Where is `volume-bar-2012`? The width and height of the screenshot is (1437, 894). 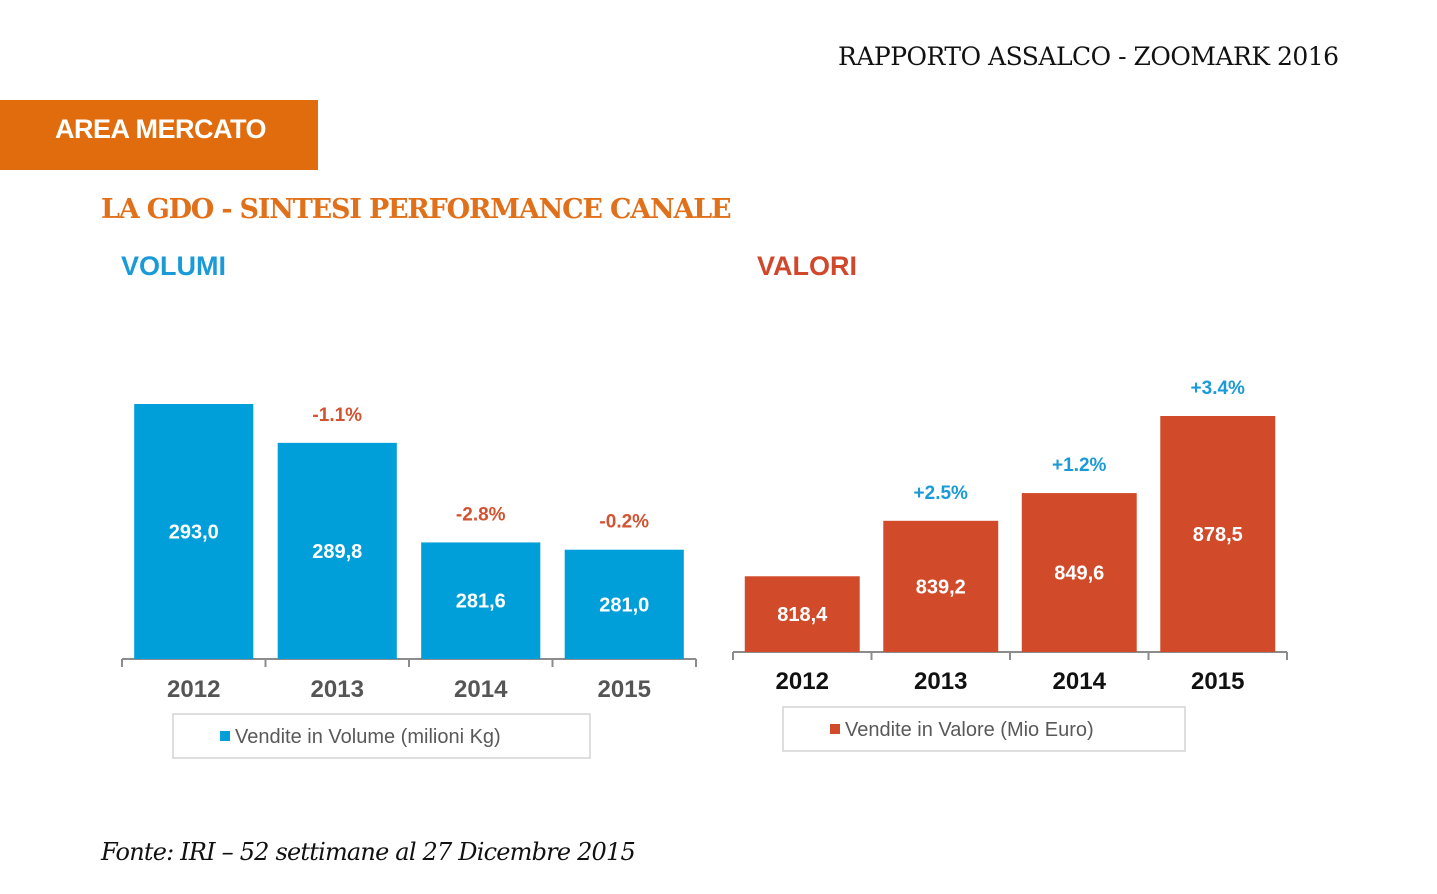 volume-bar-2012 is located at coordinates (194, 531).